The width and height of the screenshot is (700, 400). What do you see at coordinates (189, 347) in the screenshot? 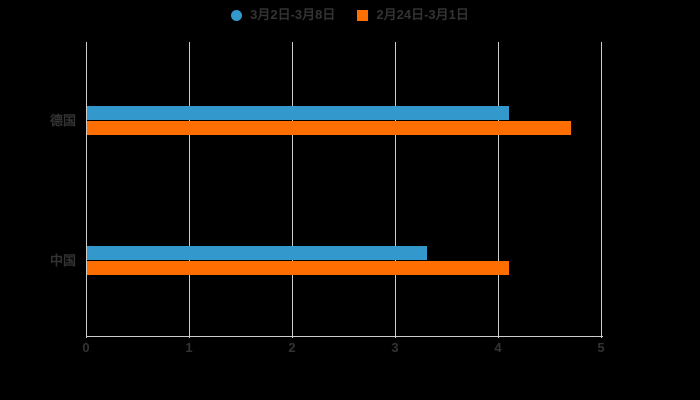
I see `x-axis-tick-label: 1` at bounding box center [189, 347].